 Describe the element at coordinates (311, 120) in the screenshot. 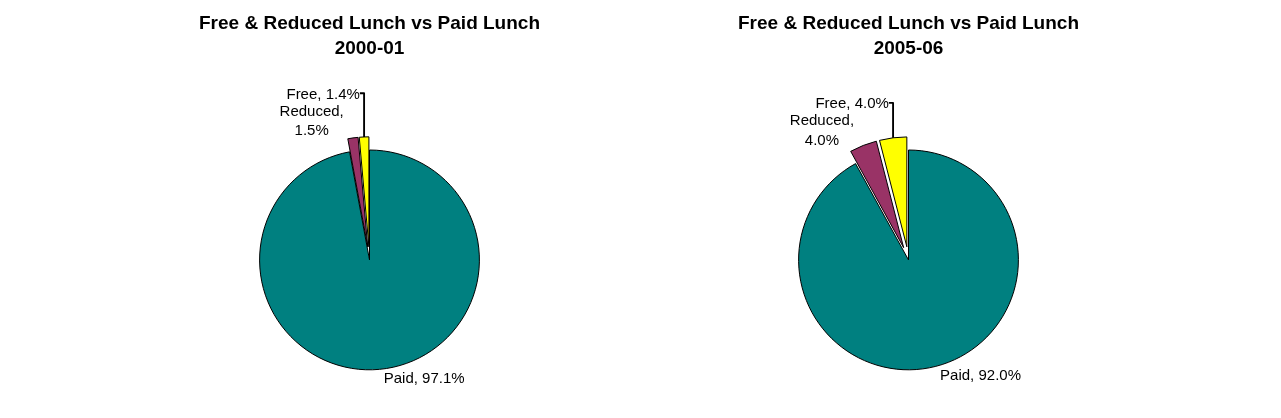

I see `slice-label: Reduced, 1.5%` at that location.